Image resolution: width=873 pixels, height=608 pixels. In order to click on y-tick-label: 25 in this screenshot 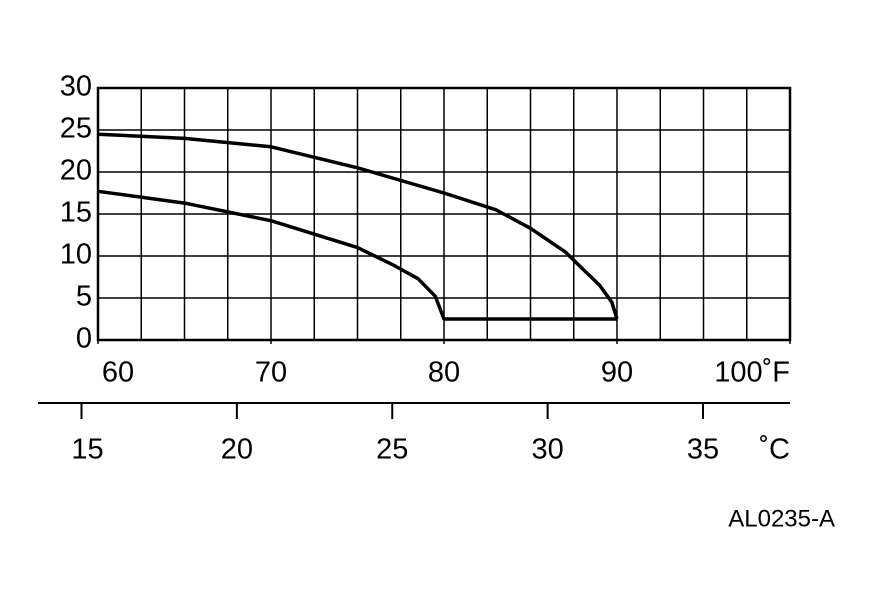, I will do `click(76, 129)`.